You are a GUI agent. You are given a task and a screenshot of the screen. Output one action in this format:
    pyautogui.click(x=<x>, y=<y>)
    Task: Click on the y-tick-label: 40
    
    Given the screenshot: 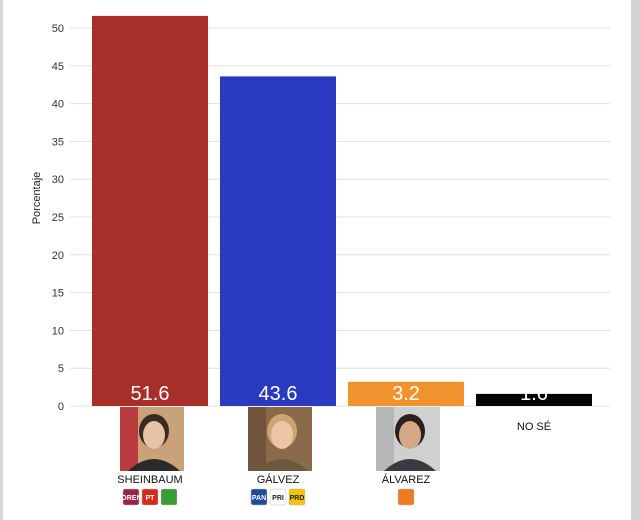 What is the action you would take?
    pyautogui.click(x=58, y=105)
    